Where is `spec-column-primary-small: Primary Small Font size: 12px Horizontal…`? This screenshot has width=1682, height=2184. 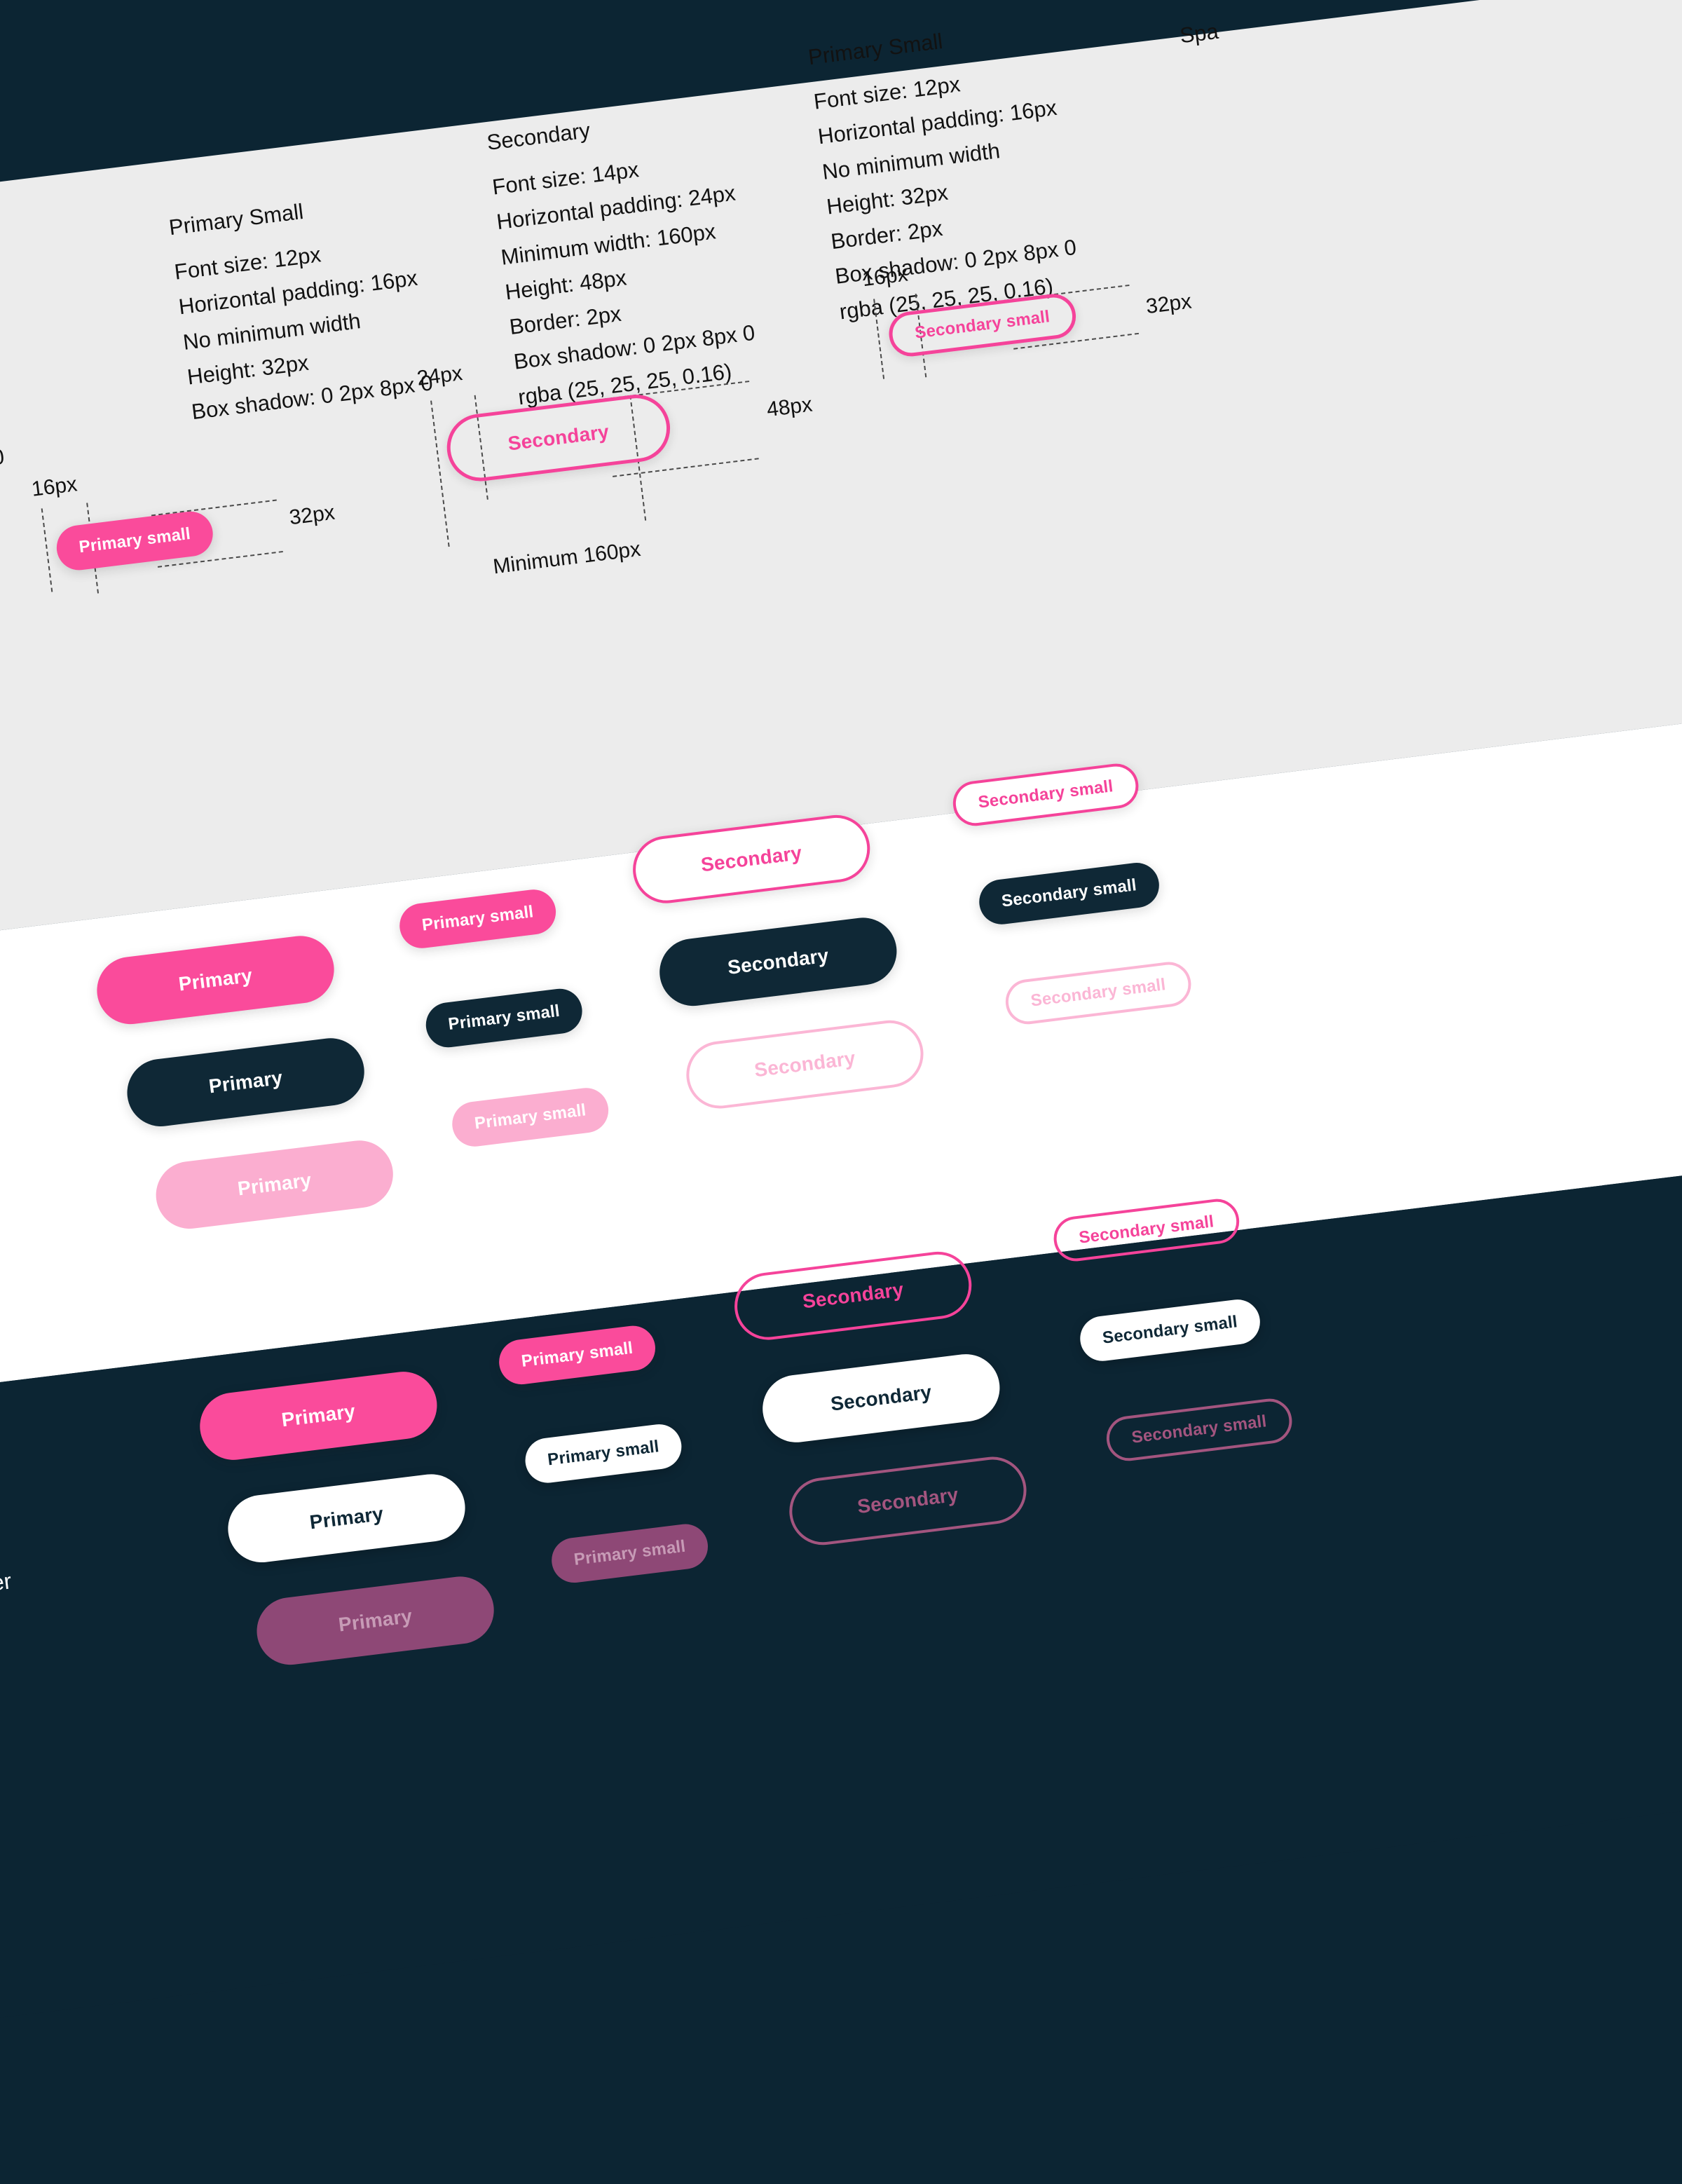
spec-column-primary-small: Primary Small Font size: 12px Horizontal… is located at coordinates (301, 306).